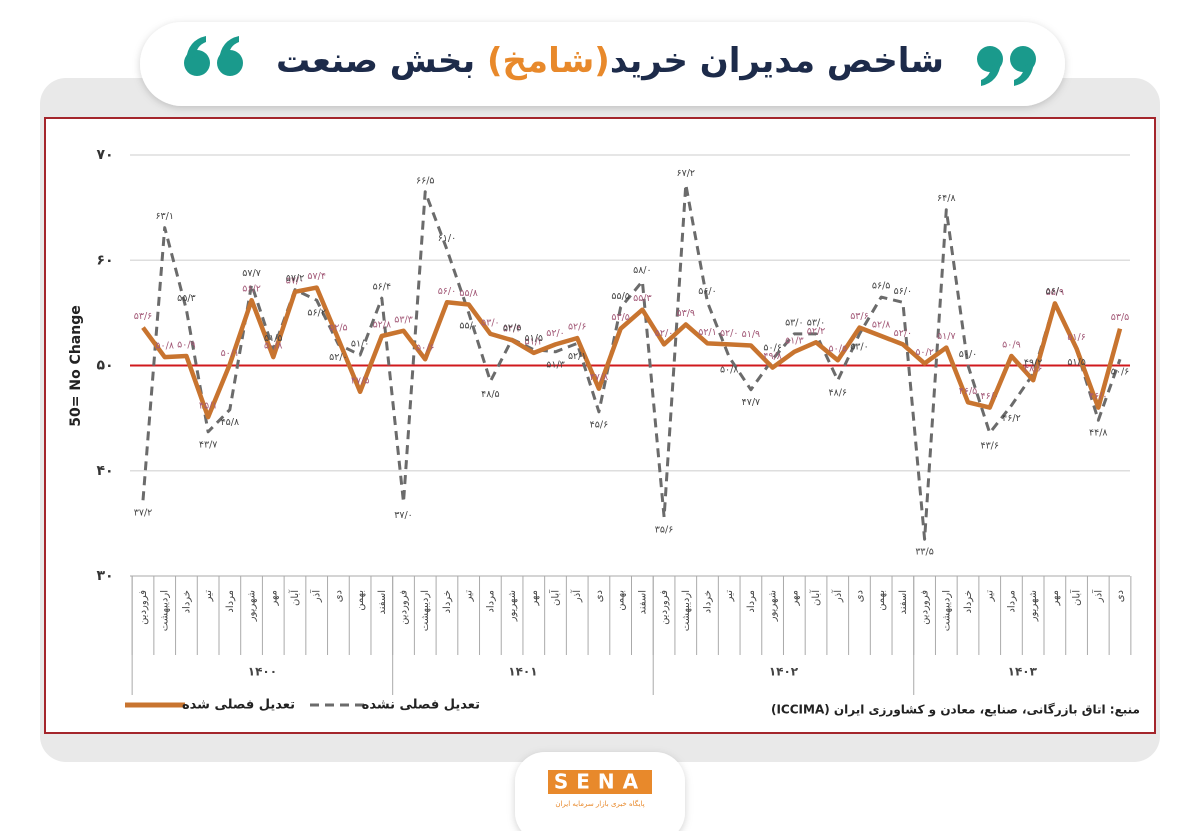  What do you see at coordinates (664, 530) in the screenshot?
I see `data-label: ۳۵/۶` at bounding box center [664, 530].